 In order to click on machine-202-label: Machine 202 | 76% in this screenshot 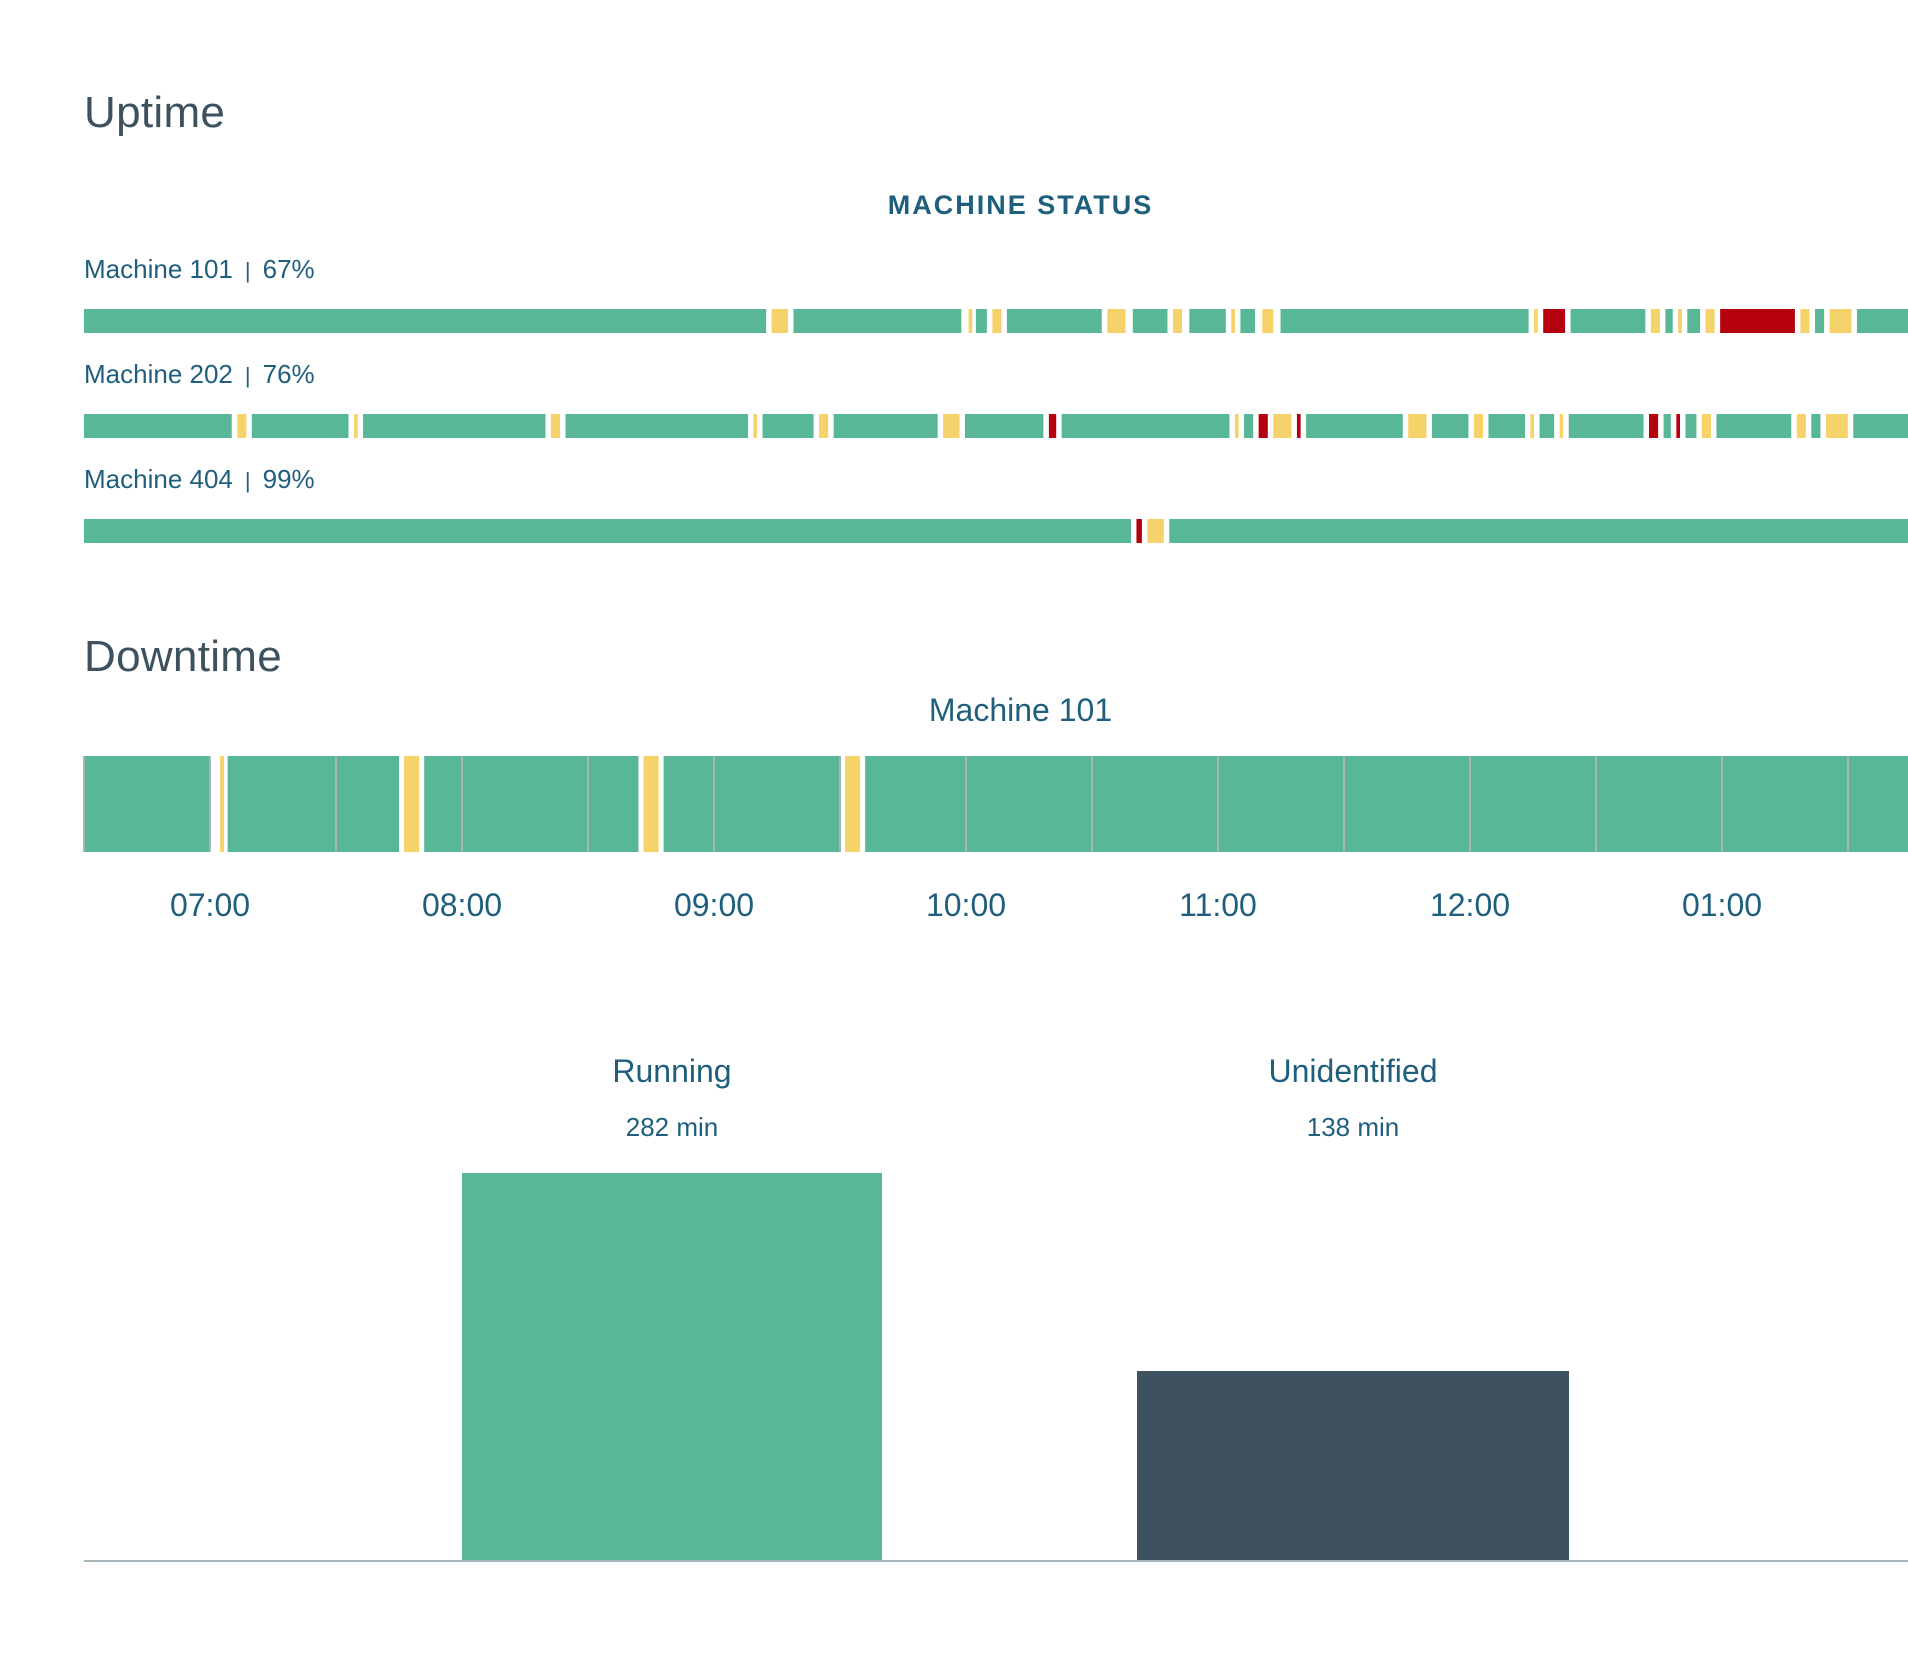, I will do `click(199, 374)`.